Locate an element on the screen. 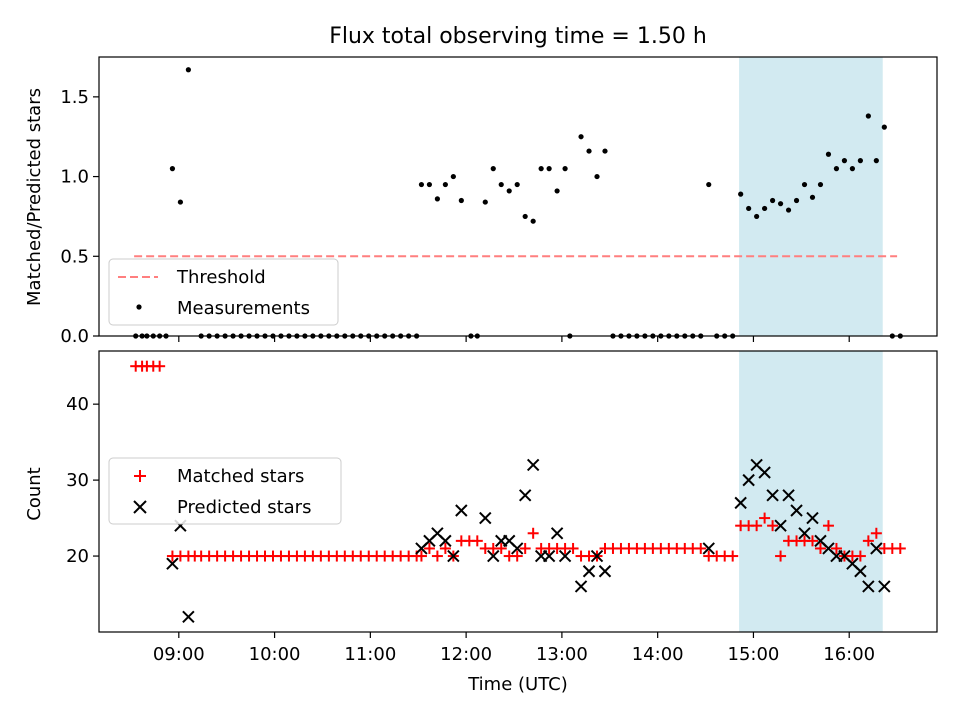  y-tick-label: 30 is located at coordinates (77, 480).